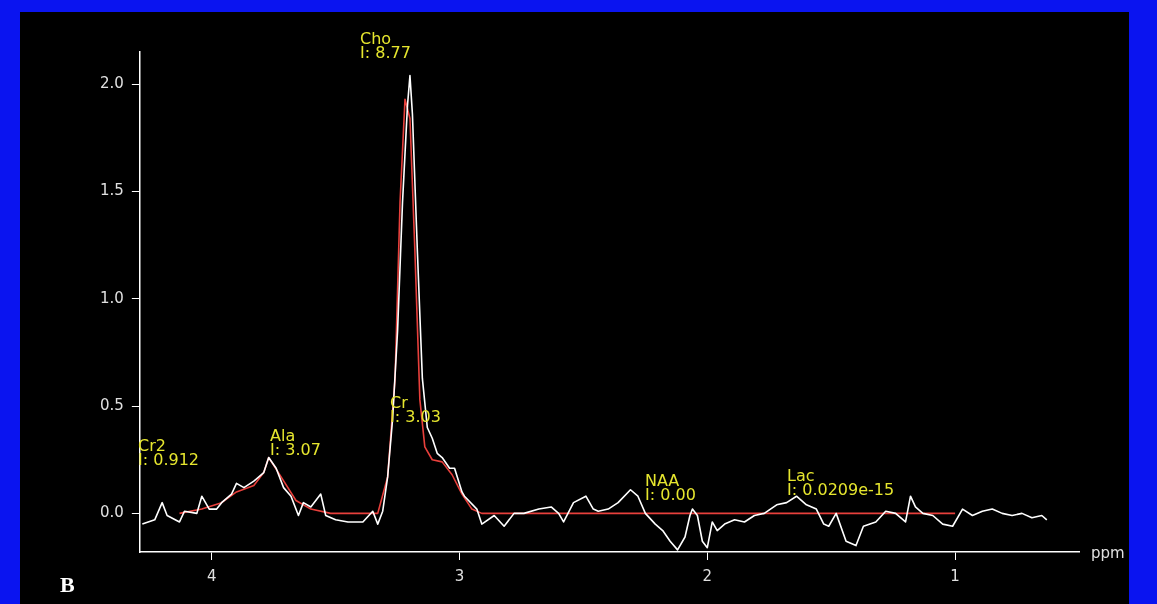  I want to click on y-tick-label: 0.5, so click(112, 404).